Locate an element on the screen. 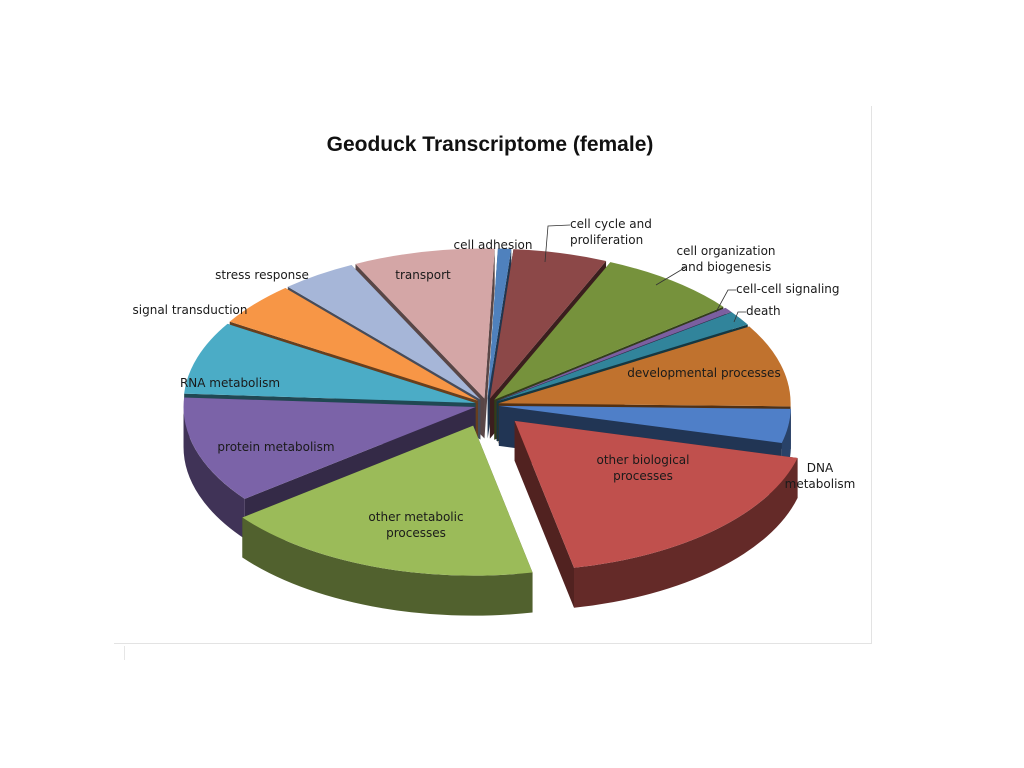 The height and width of the screenshot is (768, 1024). slice-top-death is located at coordinates (622, 357).